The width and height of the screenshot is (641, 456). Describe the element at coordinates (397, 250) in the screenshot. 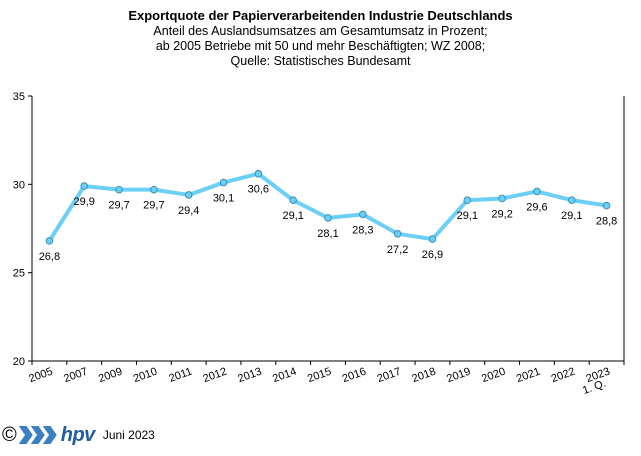

I see `data-label: 27,2` at that location.